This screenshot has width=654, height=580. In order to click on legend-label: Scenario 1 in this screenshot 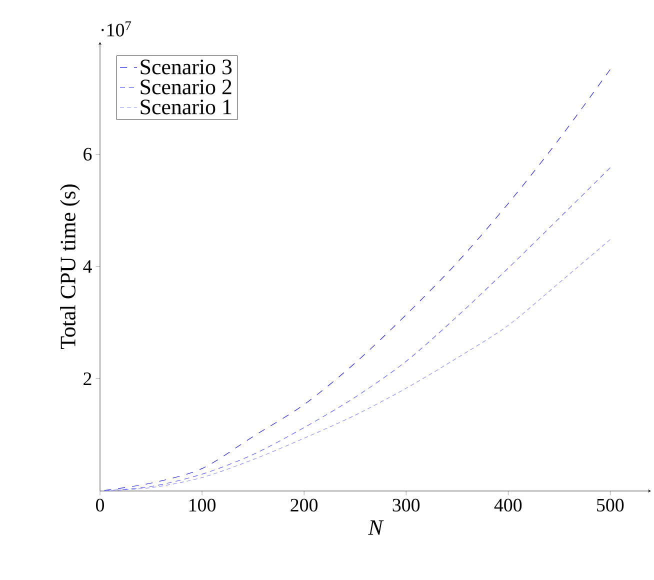, I will do `click(186, 107)`.